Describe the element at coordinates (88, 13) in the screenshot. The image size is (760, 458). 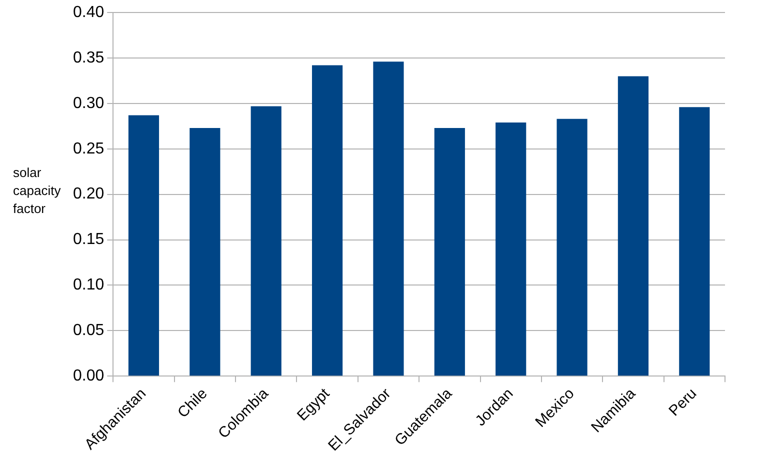
I see `y-tick-label: 0.40` at that location.